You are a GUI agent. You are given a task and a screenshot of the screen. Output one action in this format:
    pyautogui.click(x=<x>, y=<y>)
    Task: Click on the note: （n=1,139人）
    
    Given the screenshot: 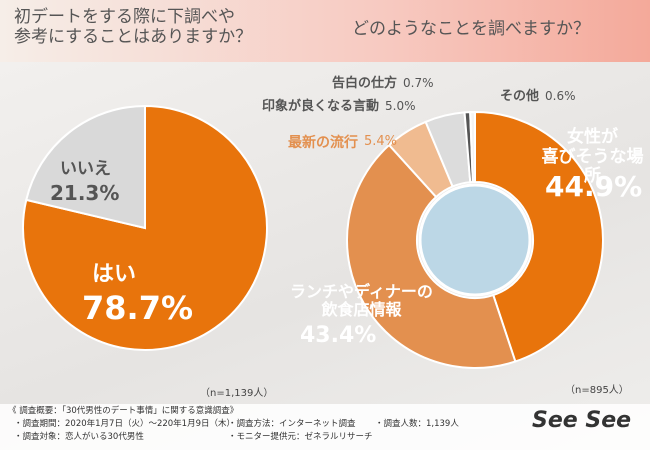 What is the action you would take?
    pyautogui.click(x=237, y=393)
    